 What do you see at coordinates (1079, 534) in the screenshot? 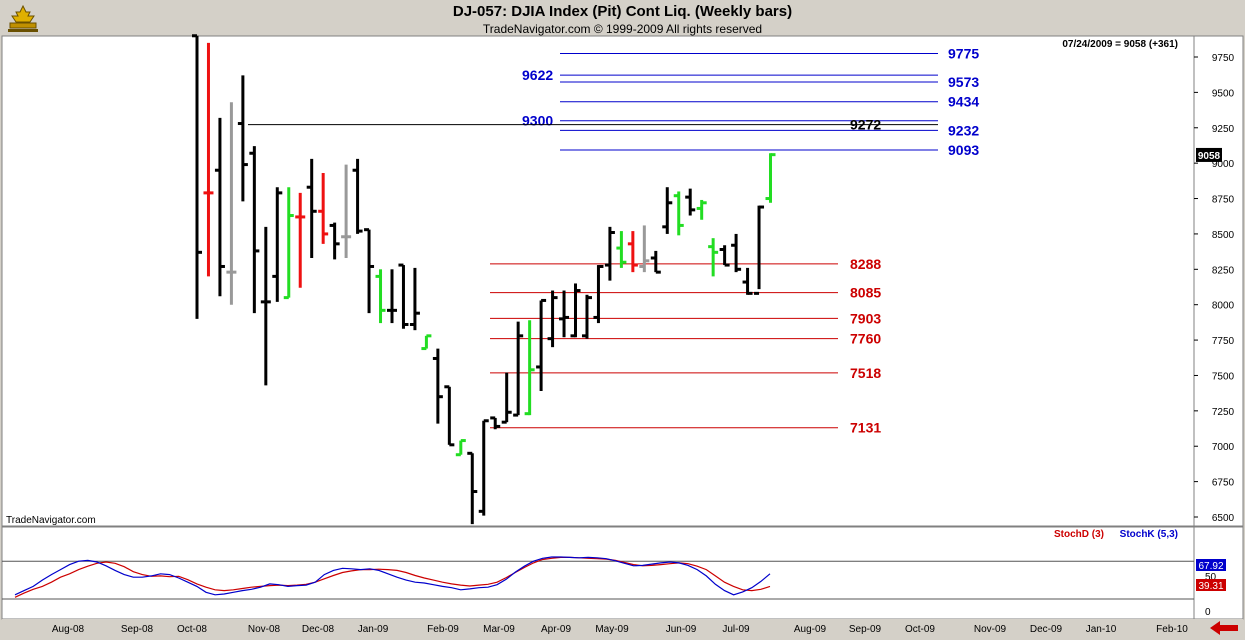
I see `stochd-legend: StochD (3)` at bounding box center [1079, 534].